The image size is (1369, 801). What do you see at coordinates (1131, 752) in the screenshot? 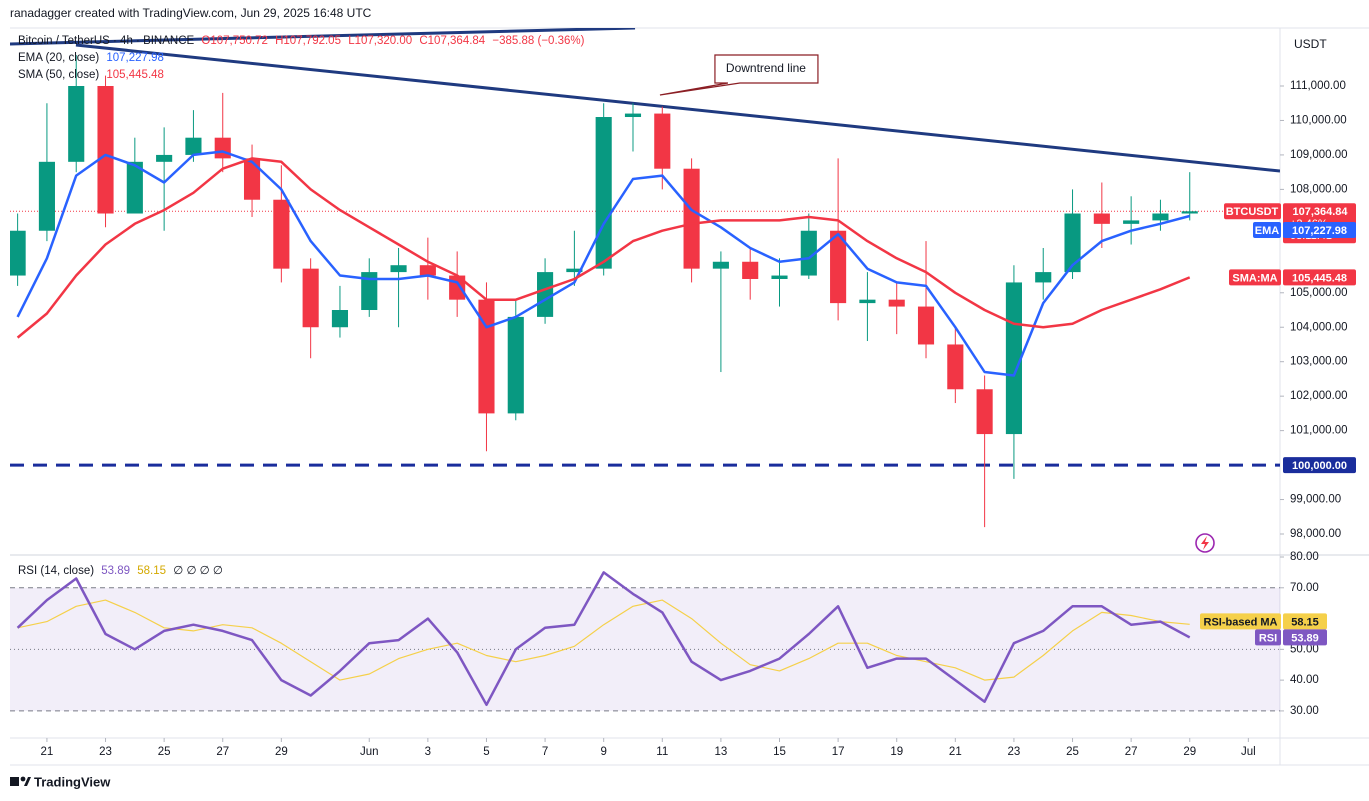
I see `x-tick-label: 27` at bounding box center [1131, 752].